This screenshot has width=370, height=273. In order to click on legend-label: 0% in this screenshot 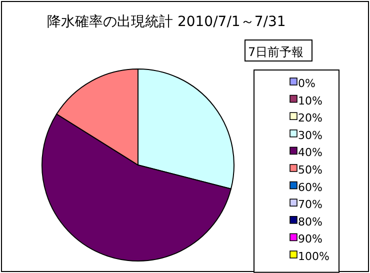, I will do `click(307, 83)`.